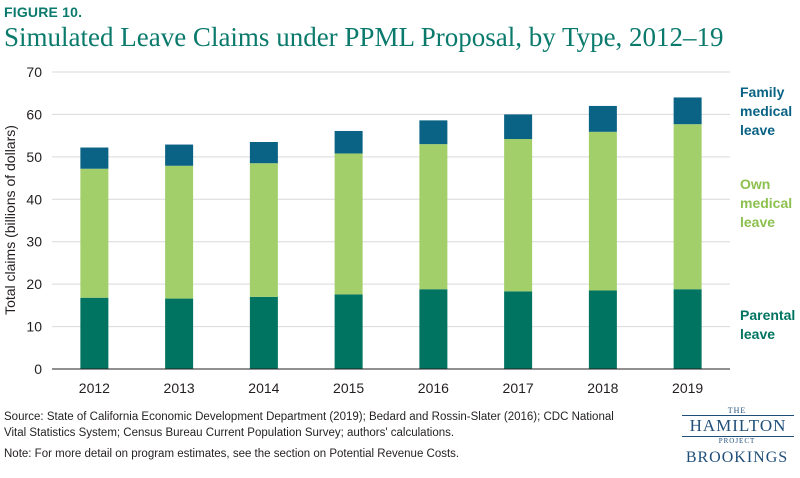  What do you see at coordinates (38, 369) in the screenshot?
I see `y-tick-label: 0` at bounding box center [38, 369].